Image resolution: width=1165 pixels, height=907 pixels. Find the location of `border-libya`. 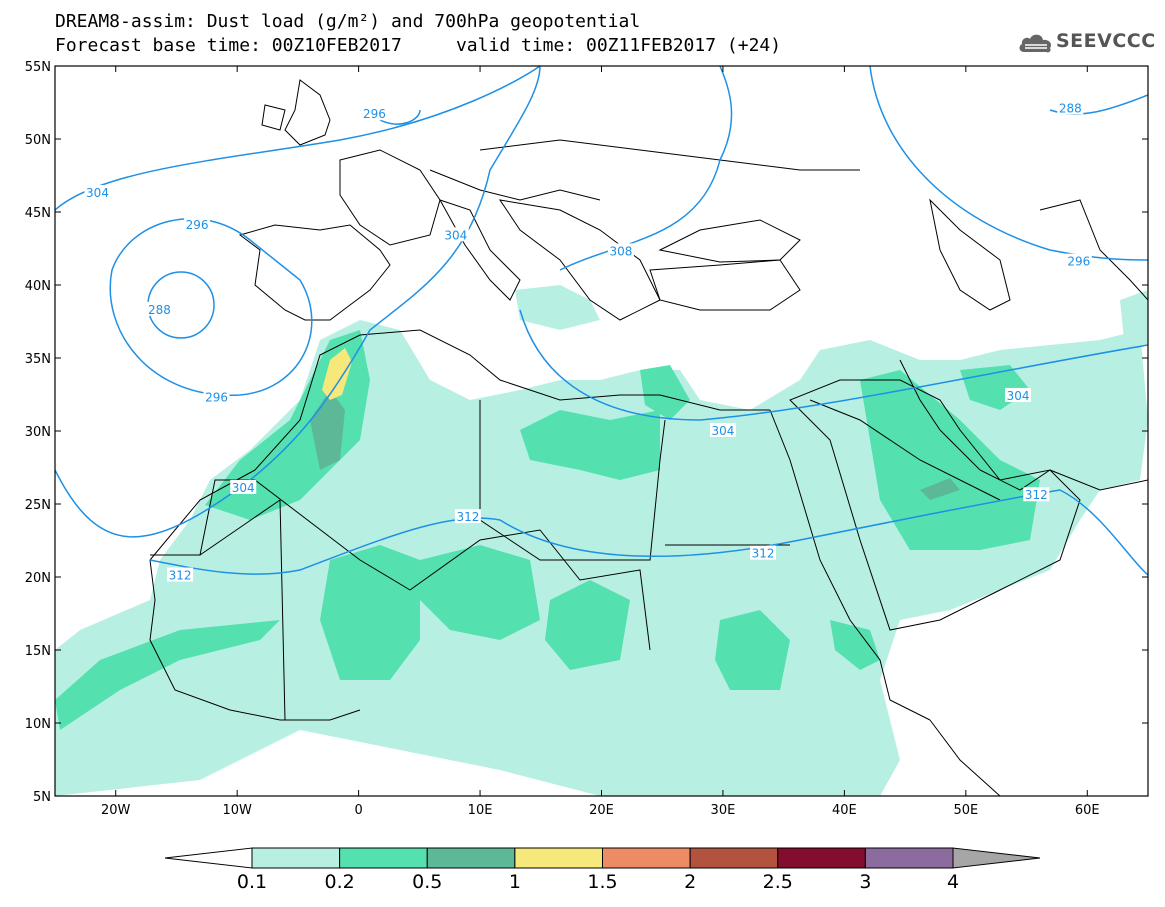

border-libya is located at coordinates (572, 480).